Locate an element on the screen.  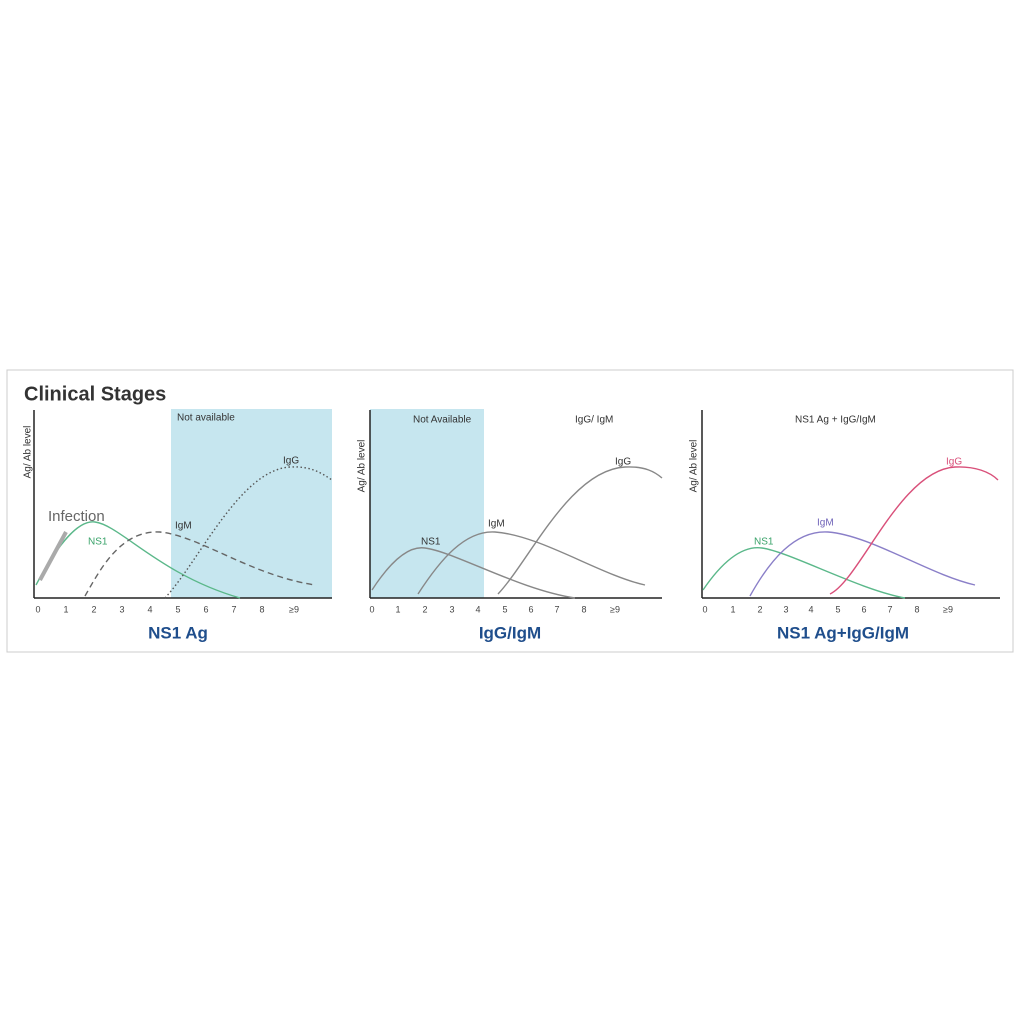
caption: NS1 Ag is located at coordinates (178, 632).